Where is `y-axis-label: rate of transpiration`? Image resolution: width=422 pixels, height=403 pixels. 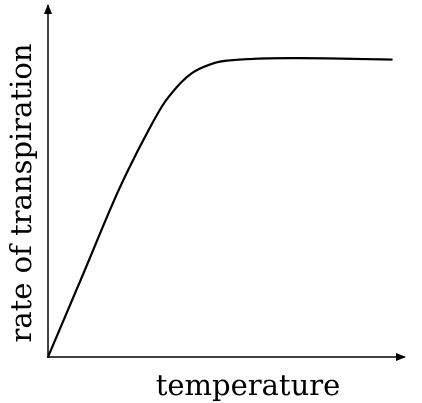
y-axis-label: rate of transpiration is located at coordinates (21, 192).